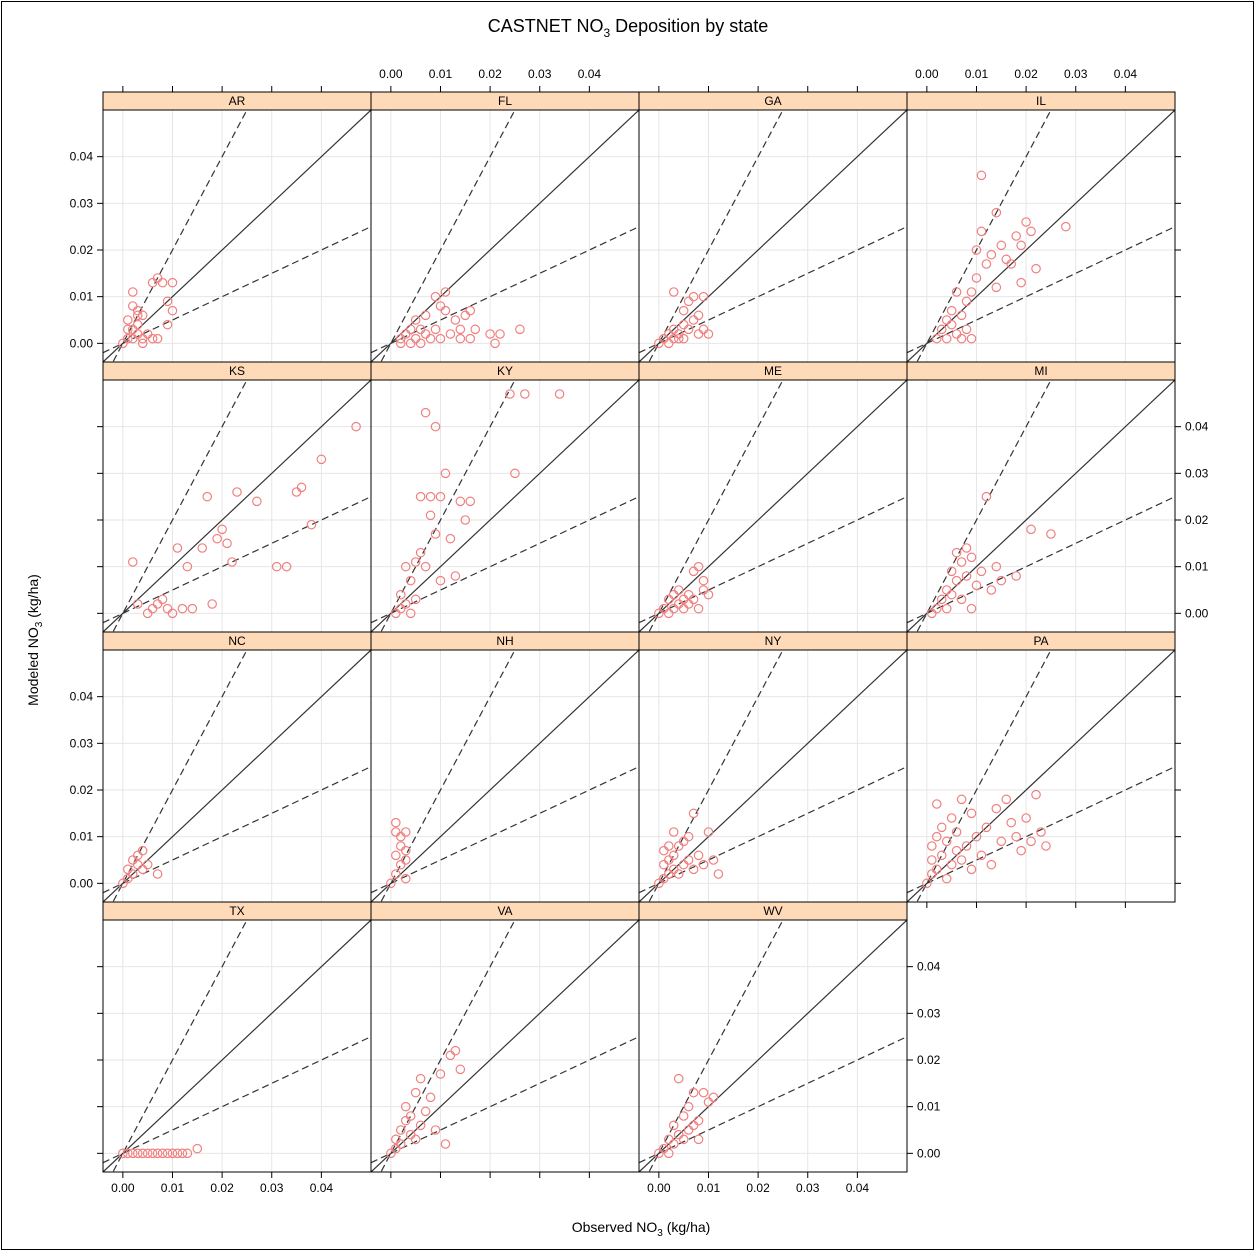 This screenshot has height=1253, width=1257. Describe the element at coordinates (772, 101) in the screenshot. I see `strip-label: GA` at that location.